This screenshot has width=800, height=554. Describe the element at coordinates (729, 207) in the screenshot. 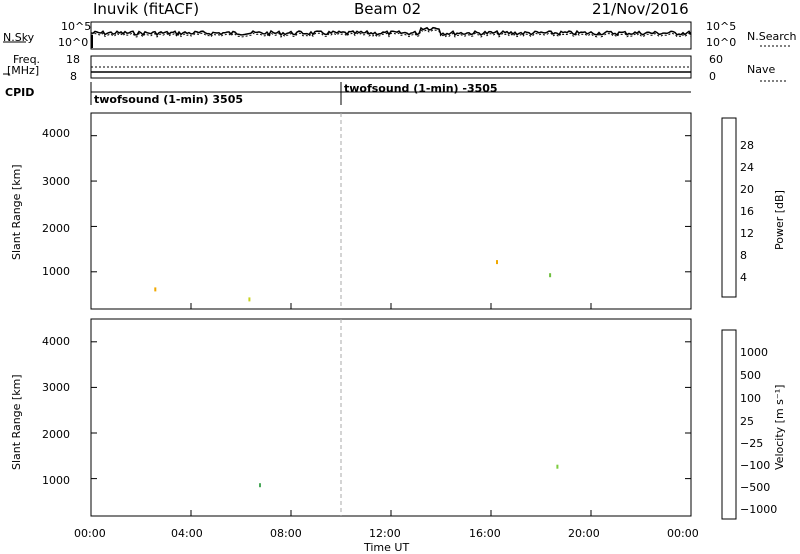

I see `power-colorbar-frame` at that location.